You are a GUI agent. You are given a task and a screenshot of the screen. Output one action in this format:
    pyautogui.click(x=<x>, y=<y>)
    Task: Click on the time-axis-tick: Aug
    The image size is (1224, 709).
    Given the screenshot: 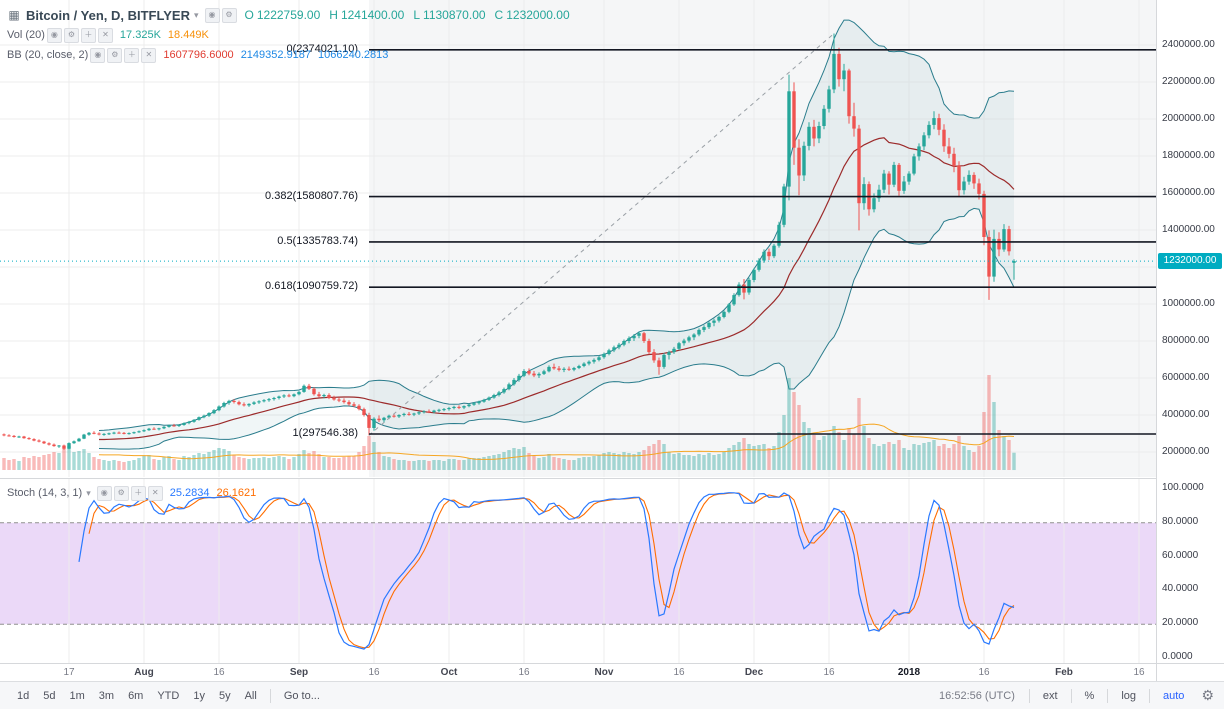 What is the action you would take?
    pyautogui.click(x=144, y=672)
    